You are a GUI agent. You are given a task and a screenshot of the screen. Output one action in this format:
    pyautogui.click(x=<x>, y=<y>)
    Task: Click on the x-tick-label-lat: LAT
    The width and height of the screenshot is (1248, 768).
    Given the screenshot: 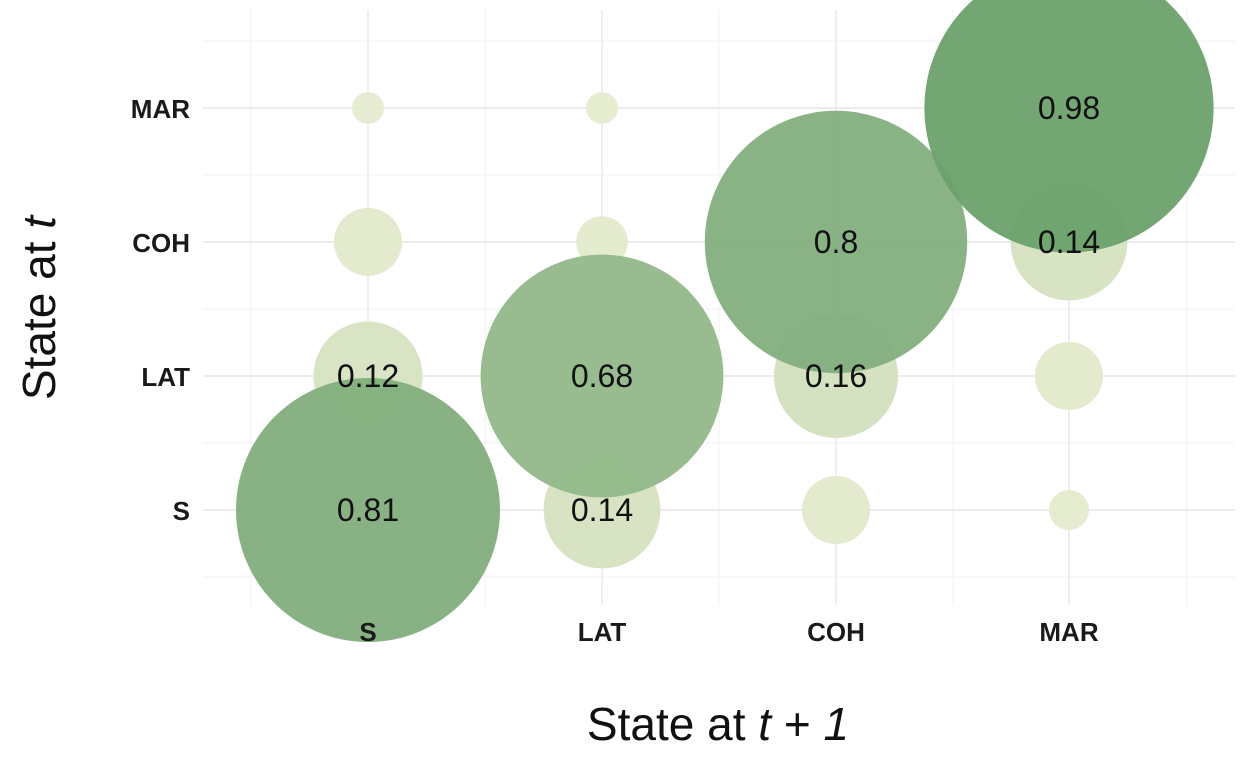 What is the action you would take?
    pyautogui.click(x=602, y=632)
    